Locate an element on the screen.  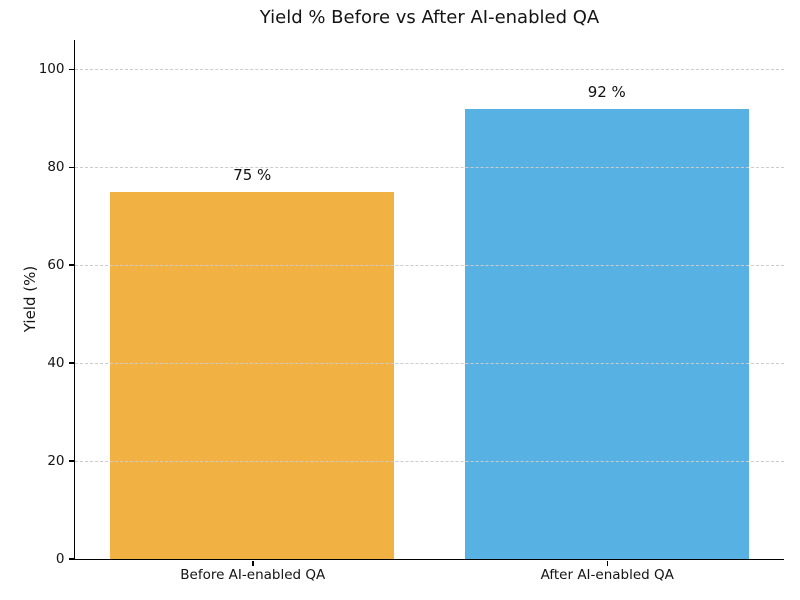
y-tick-label-60: 60 is located at coordinates (56, 265).